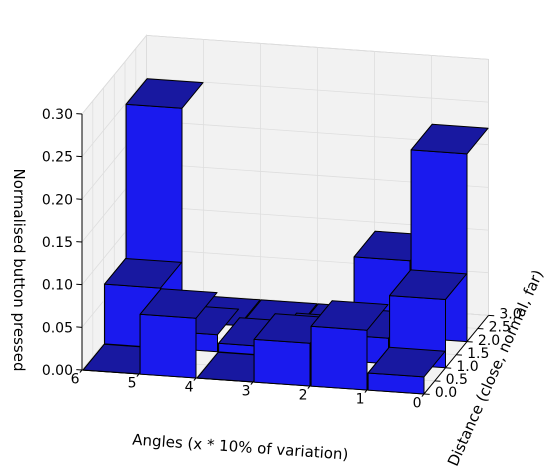 This screenshot has height=473, width=547. I want to click on y-tick-label: 1.5, so click(478, 354).